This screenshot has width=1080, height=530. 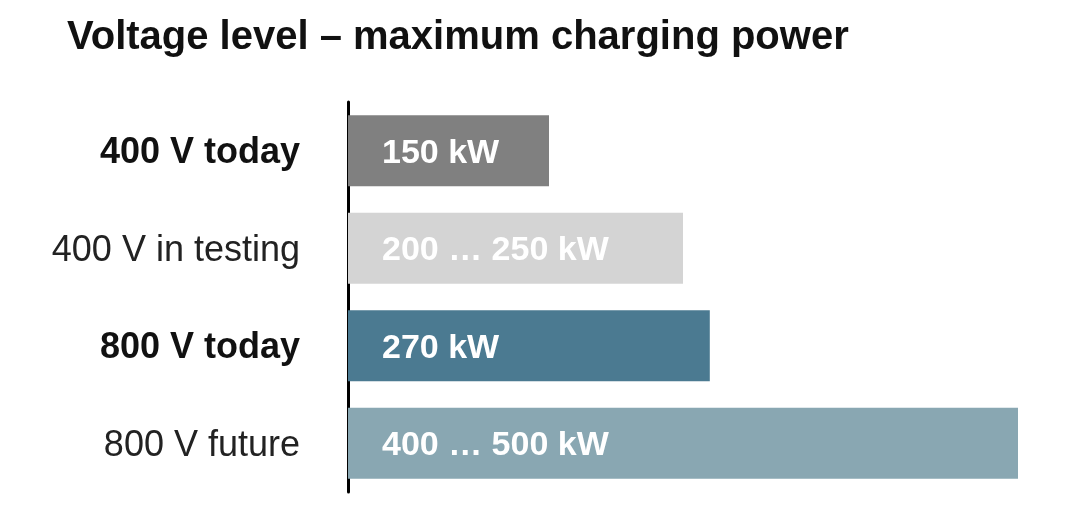 What do you see at coordinates (441, 150) in the screenshot?
I see `data-label: 150 kW` at bounding box center [441, 150].